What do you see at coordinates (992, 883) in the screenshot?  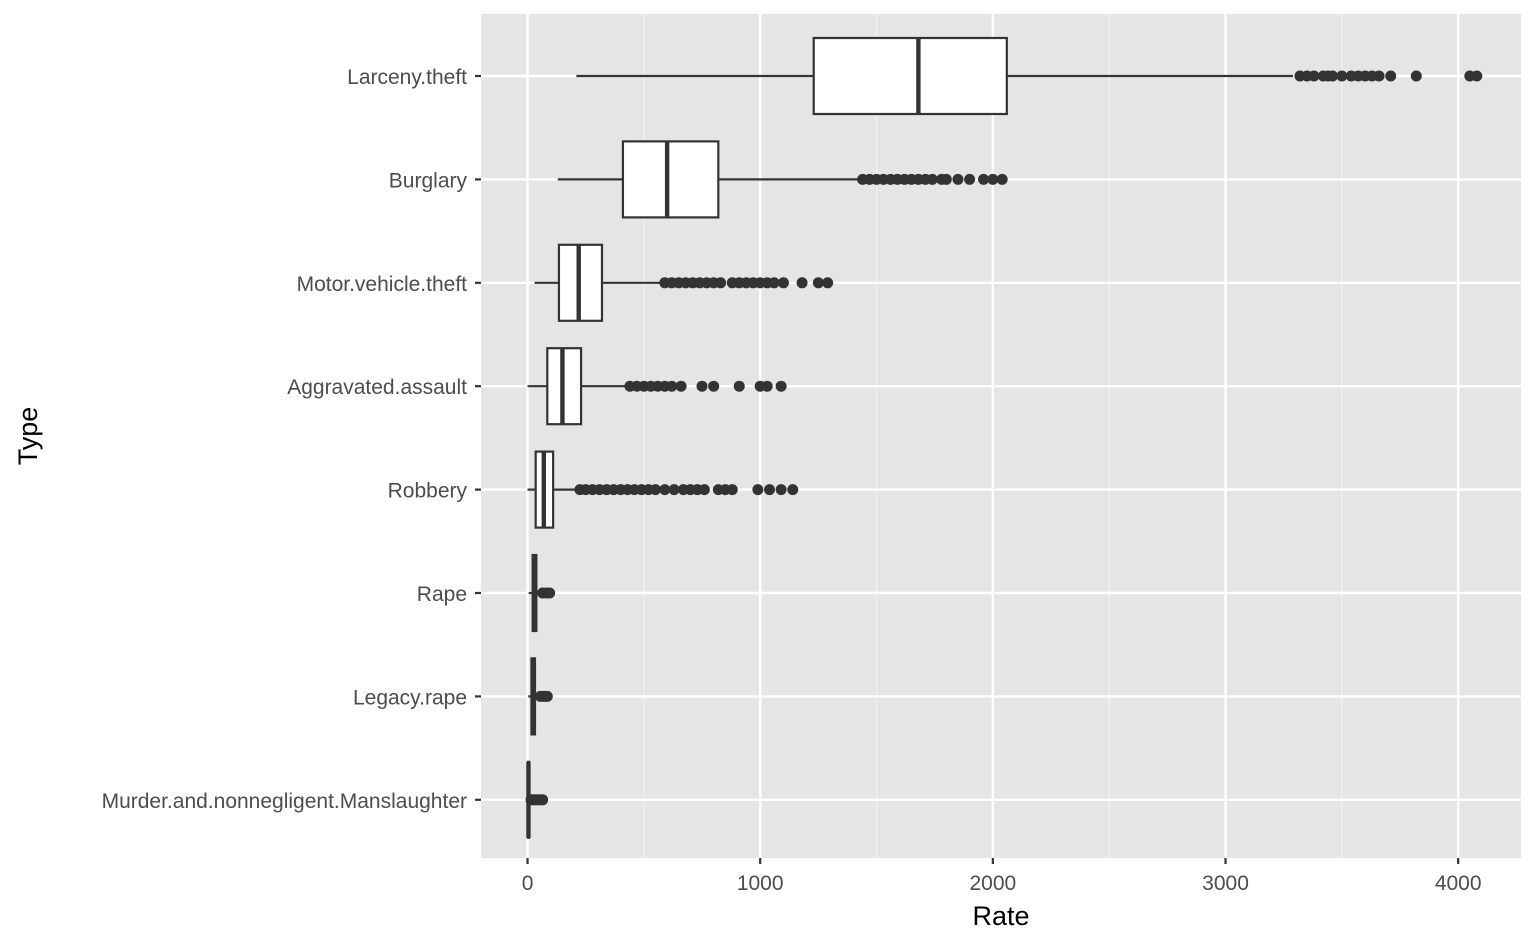 I see `x-tick-label: 2000` at bounding box center [992, 883].